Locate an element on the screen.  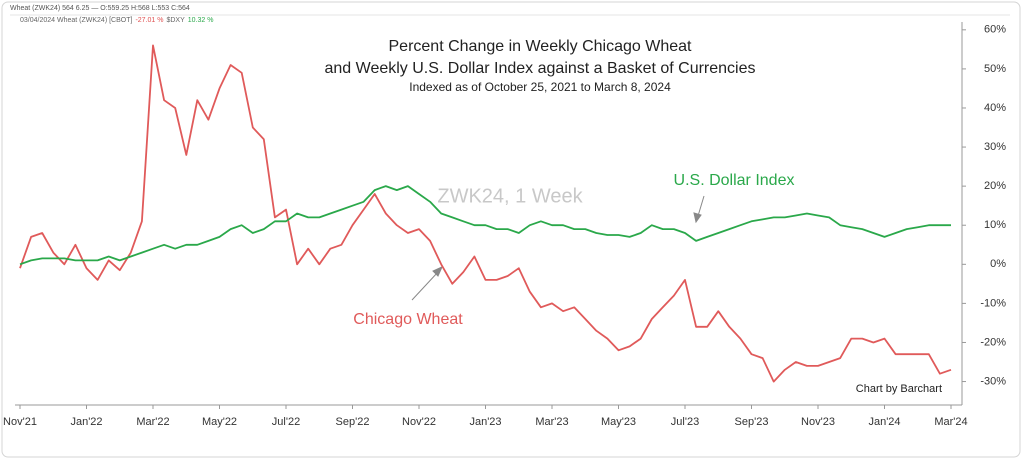
y-tick-label: -30% is located at coordinates (993, 381).